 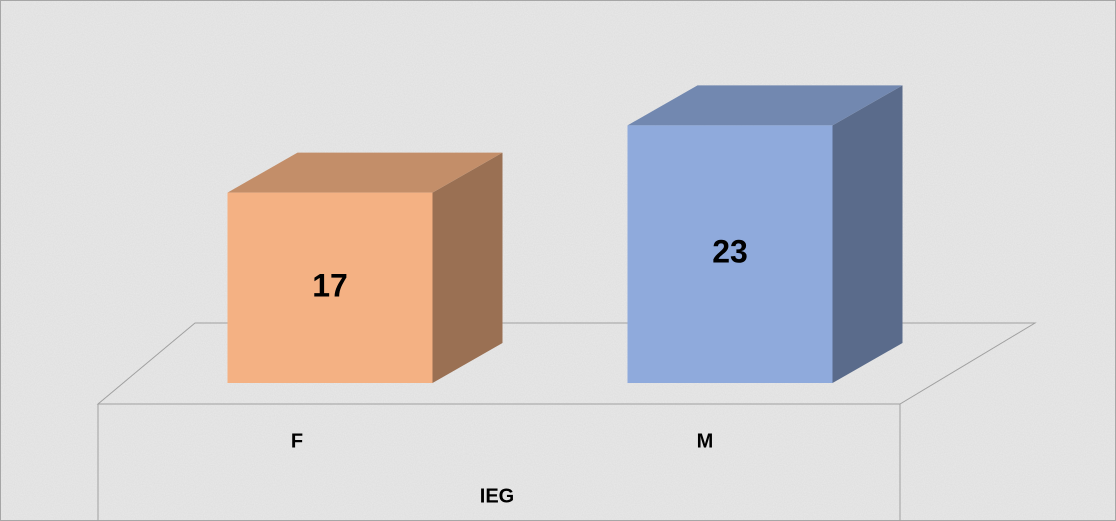 What do you see at coordinates (297, 441) in the screenshot?
I see `x-tick-label: F` at bounding box center [297, 441].